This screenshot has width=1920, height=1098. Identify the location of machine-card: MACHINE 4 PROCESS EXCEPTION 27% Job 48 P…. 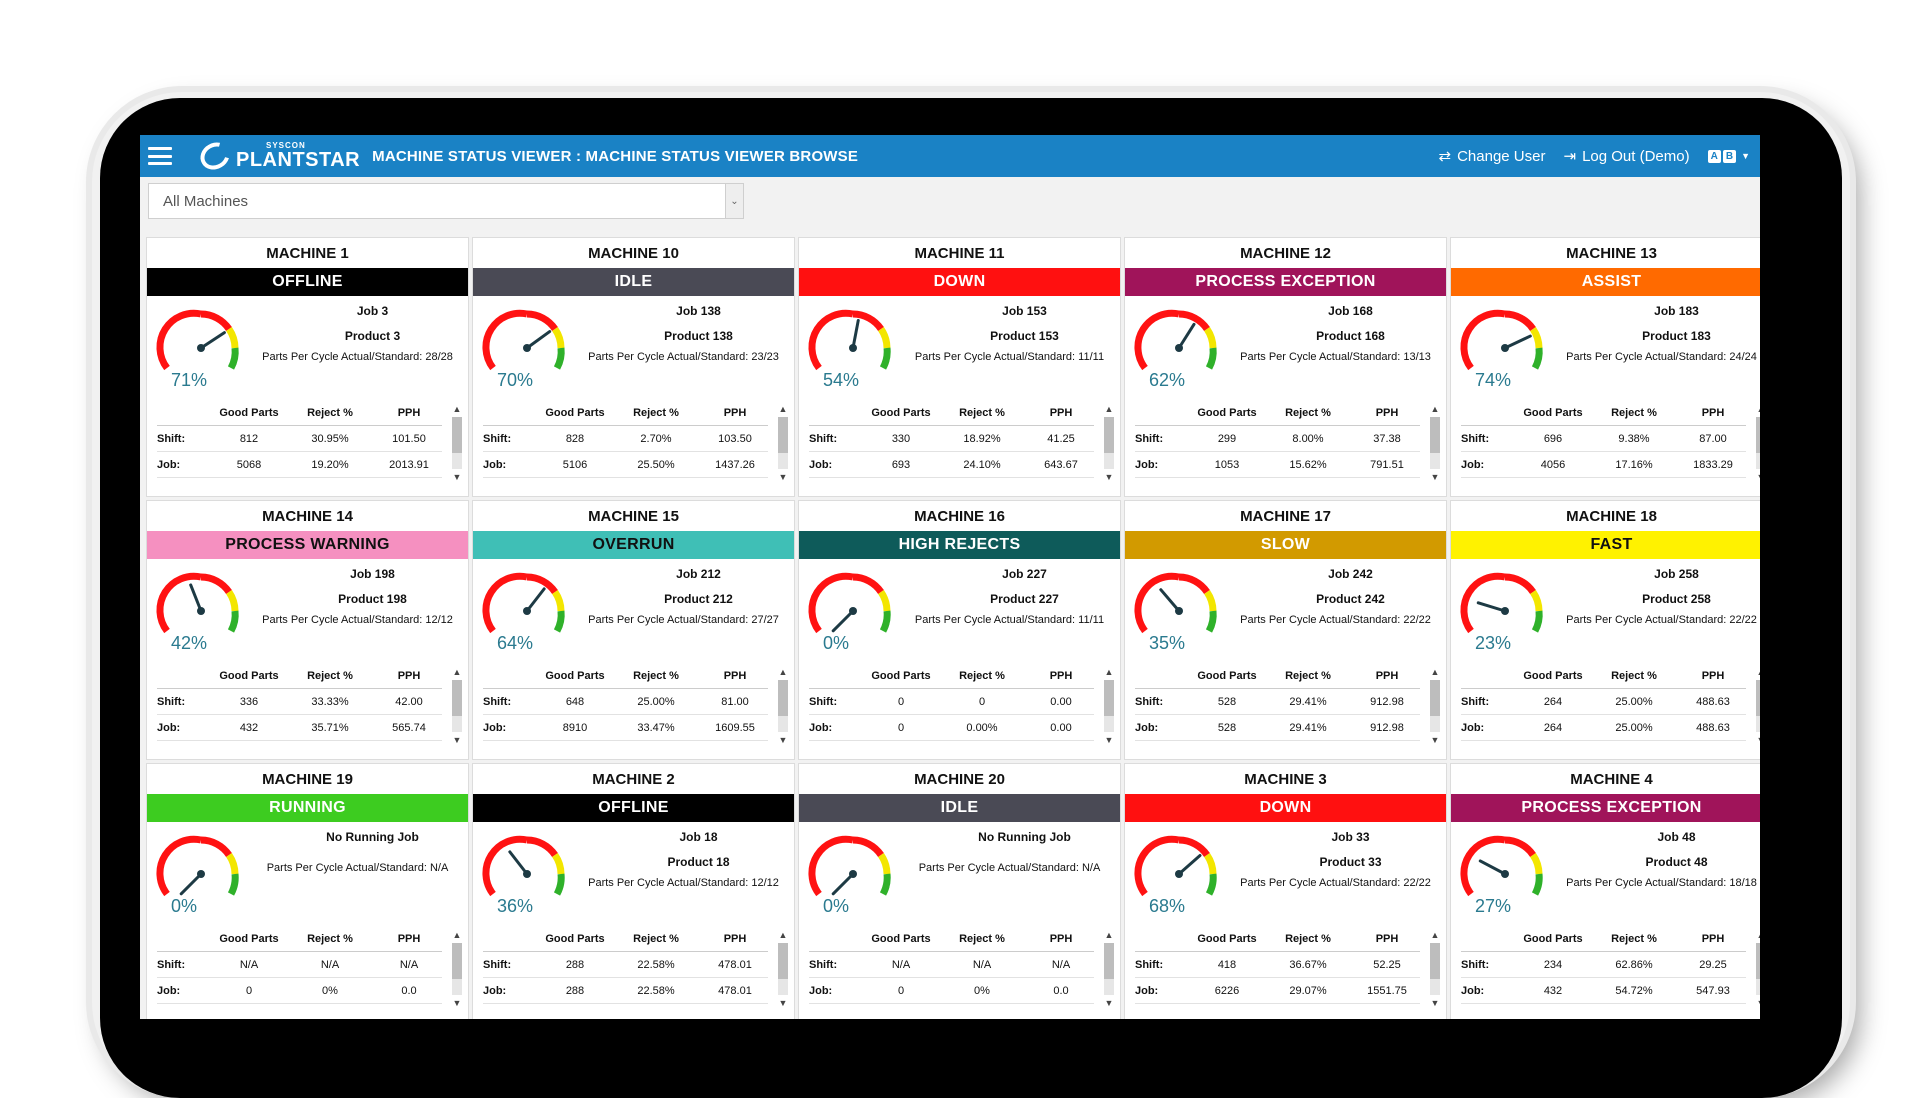
(1605, 891).